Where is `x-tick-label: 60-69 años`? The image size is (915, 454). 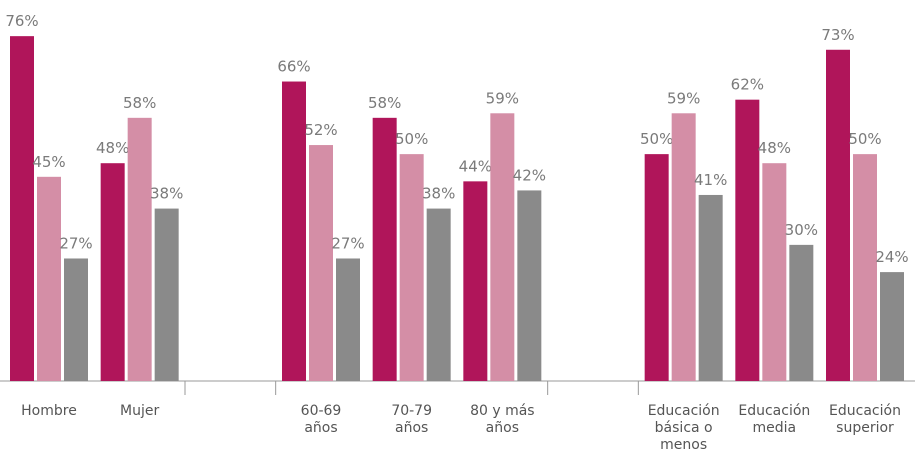
x-tick-label: 60-69 años is located at coordinates (321, 419).